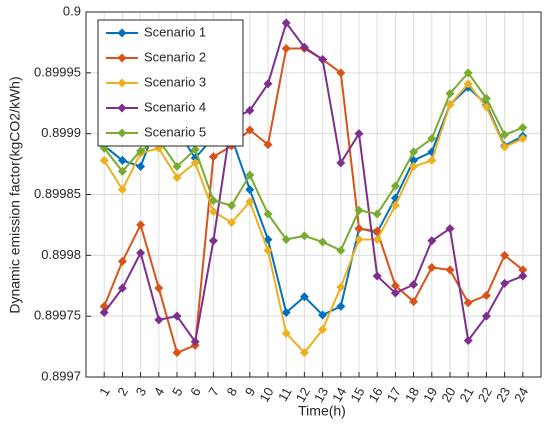 This screenshot has width=550, height=434. What do you see at coordinates (503, 395) in the screenshot?
I see `x-tick-label: 23` at bounding box center [503, 395].